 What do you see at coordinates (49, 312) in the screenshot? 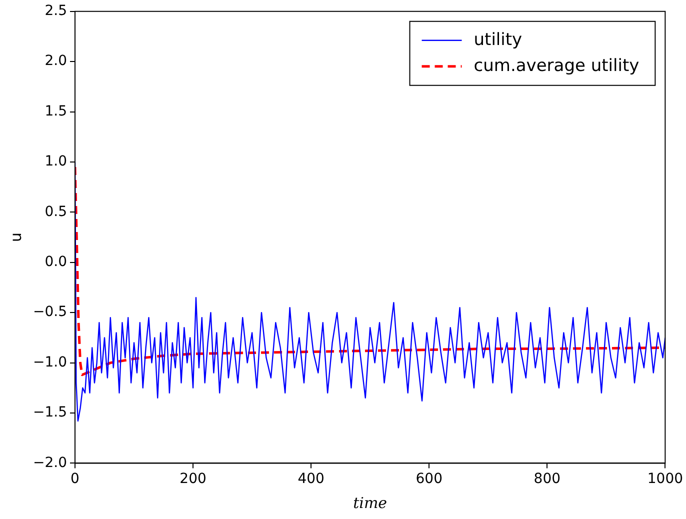
I see `y-tick-label: −0.5` at bounding box center [49, 312].